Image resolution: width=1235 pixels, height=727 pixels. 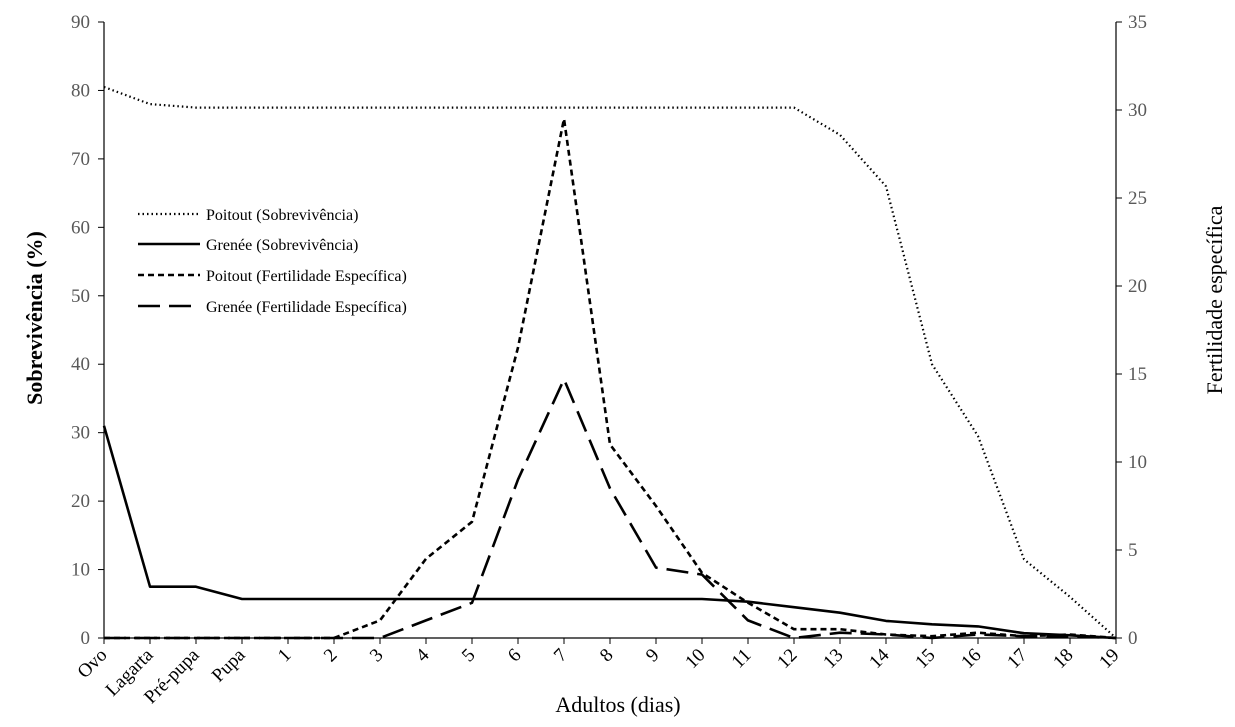 I want to click on y-left-tick-label: 40, so click(x=80, y=364).